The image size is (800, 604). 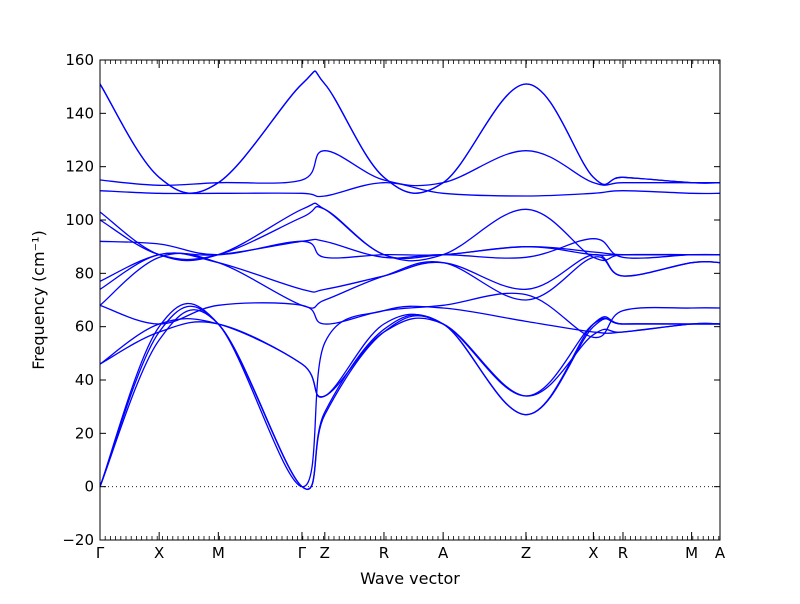 I want to click on x-axis-label: Wave vector, so click(x=410, y=578).